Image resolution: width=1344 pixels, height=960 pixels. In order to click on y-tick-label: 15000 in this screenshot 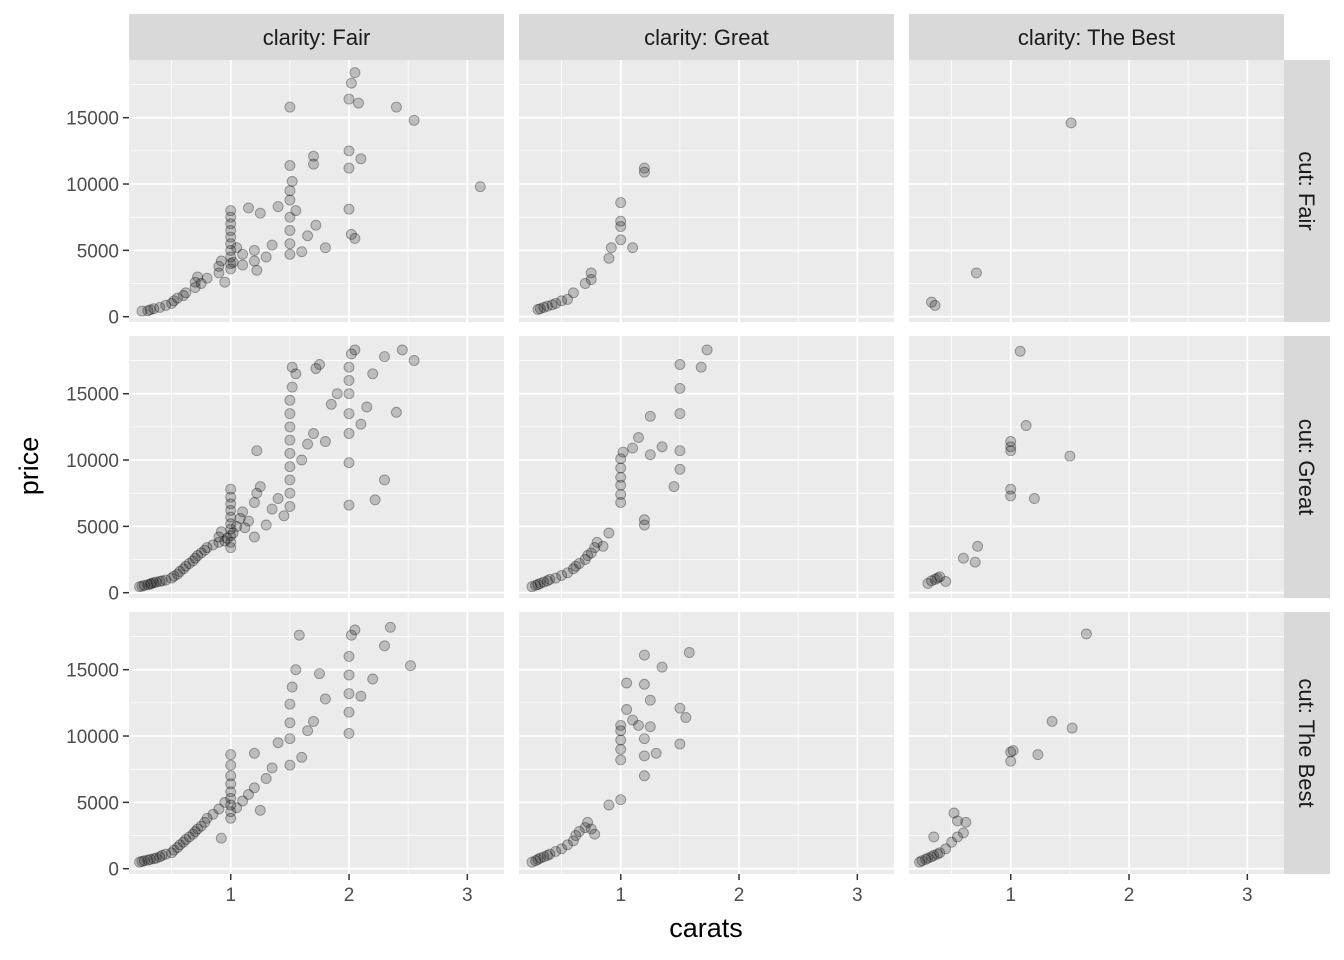, I will do `click(92, 119)`.